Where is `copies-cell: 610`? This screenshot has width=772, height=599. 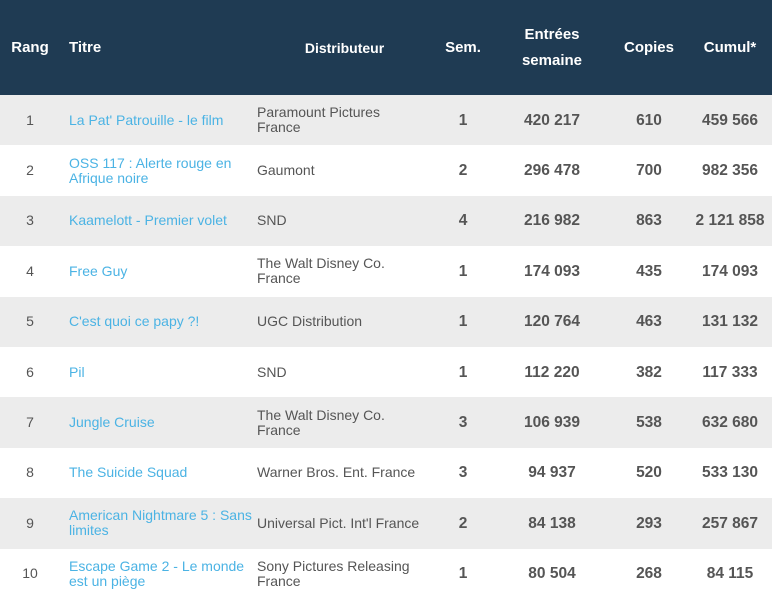 copies-cell: 610 is located at coordinates (649, 120).